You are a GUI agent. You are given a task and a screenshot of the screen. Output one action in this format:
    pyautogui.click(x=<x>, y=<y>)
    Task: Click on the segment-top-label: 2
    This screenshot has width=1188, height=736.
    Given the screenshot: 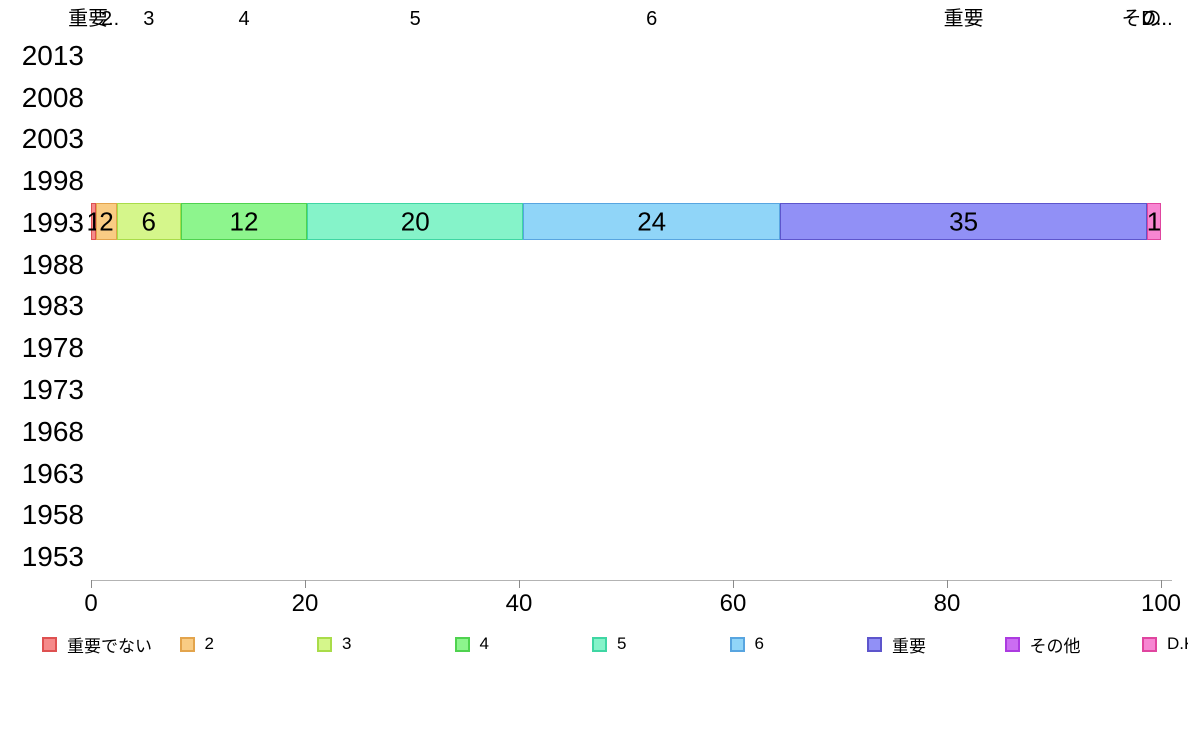 What is the action you would take?
    pyautogui.click(x=106, y=19)
    